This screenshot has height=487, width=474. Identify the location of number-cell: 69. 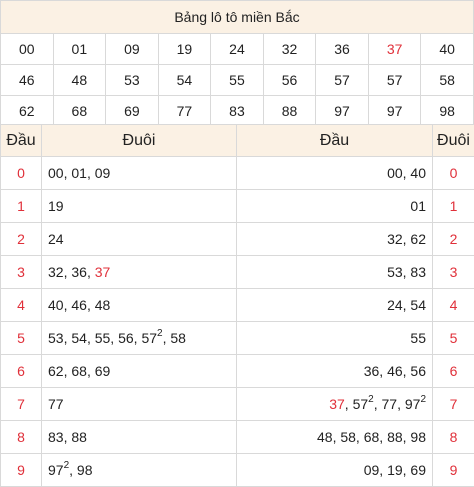
(132, 111).